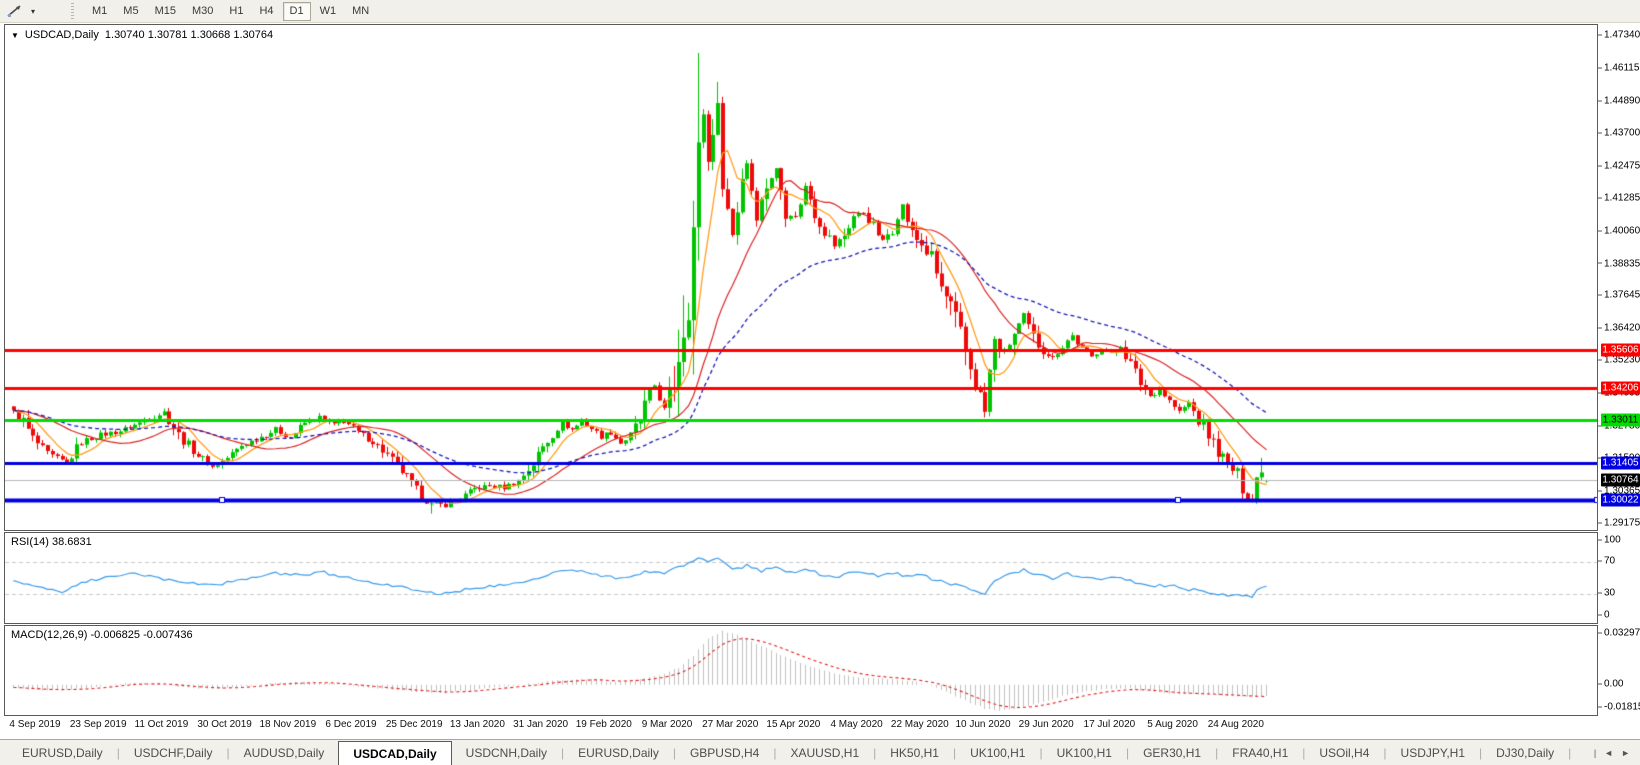  What do you see at coordinates (361, 11) in the screenshot?
I see `timeframe-button-mn: MN` at bounding box center [361, 11].